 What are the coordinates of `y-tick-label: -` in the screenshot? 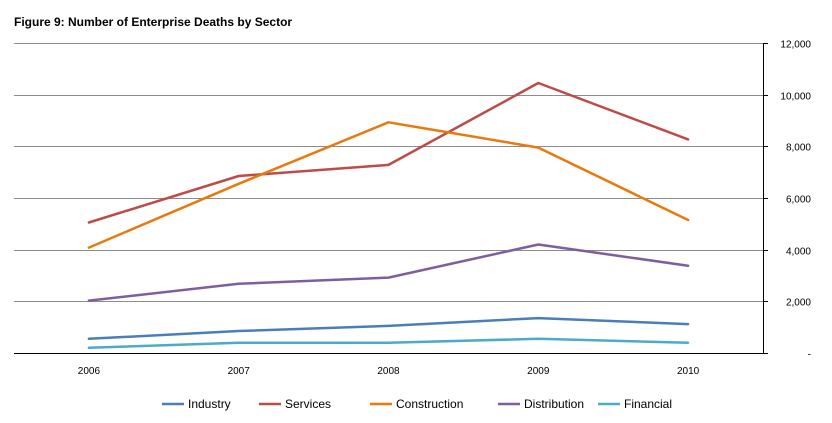 It's located at (809, 355).